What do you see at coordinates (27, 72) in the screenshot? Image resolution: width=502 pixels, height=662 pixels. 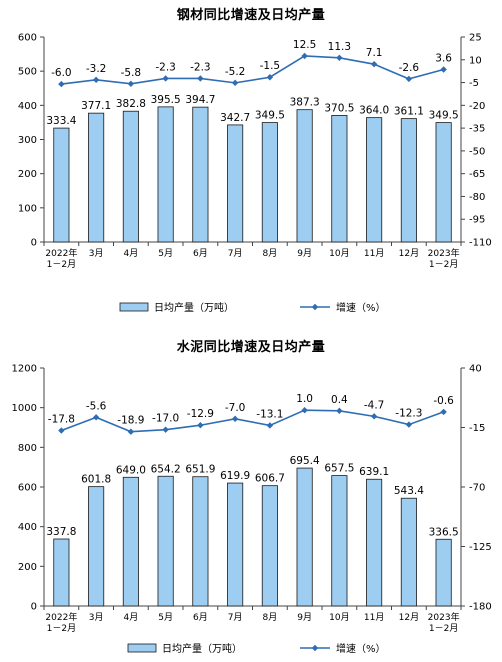 I see `left-axis-tick-label: 500` at bounding box center [27, 72].